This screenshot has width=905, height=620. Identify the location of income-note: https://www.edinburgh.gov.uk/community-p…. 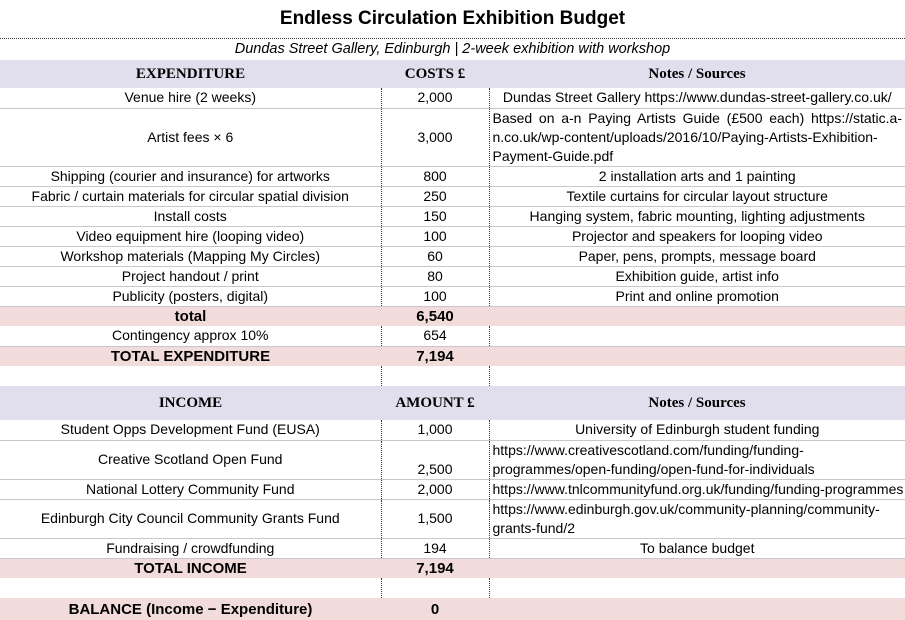
(697, 519).